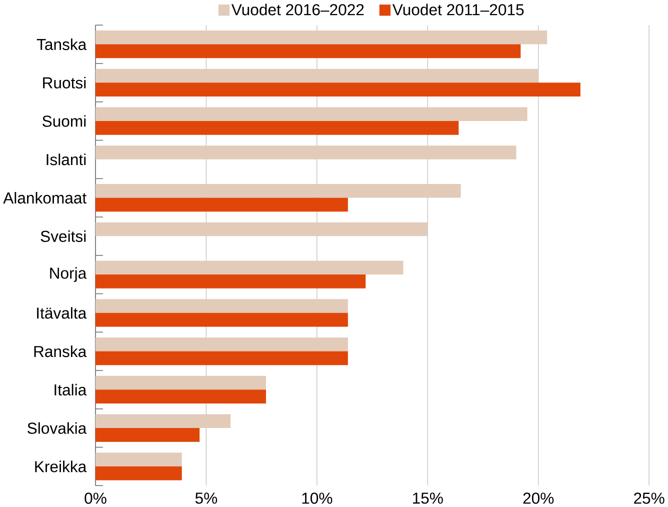 The width and height of the screenshot is (668, 507). What do you see at coordinates (63, 236) in the screenshot?
I see `y-tick-label: Sveitsi` at bounding box center [63, 236].